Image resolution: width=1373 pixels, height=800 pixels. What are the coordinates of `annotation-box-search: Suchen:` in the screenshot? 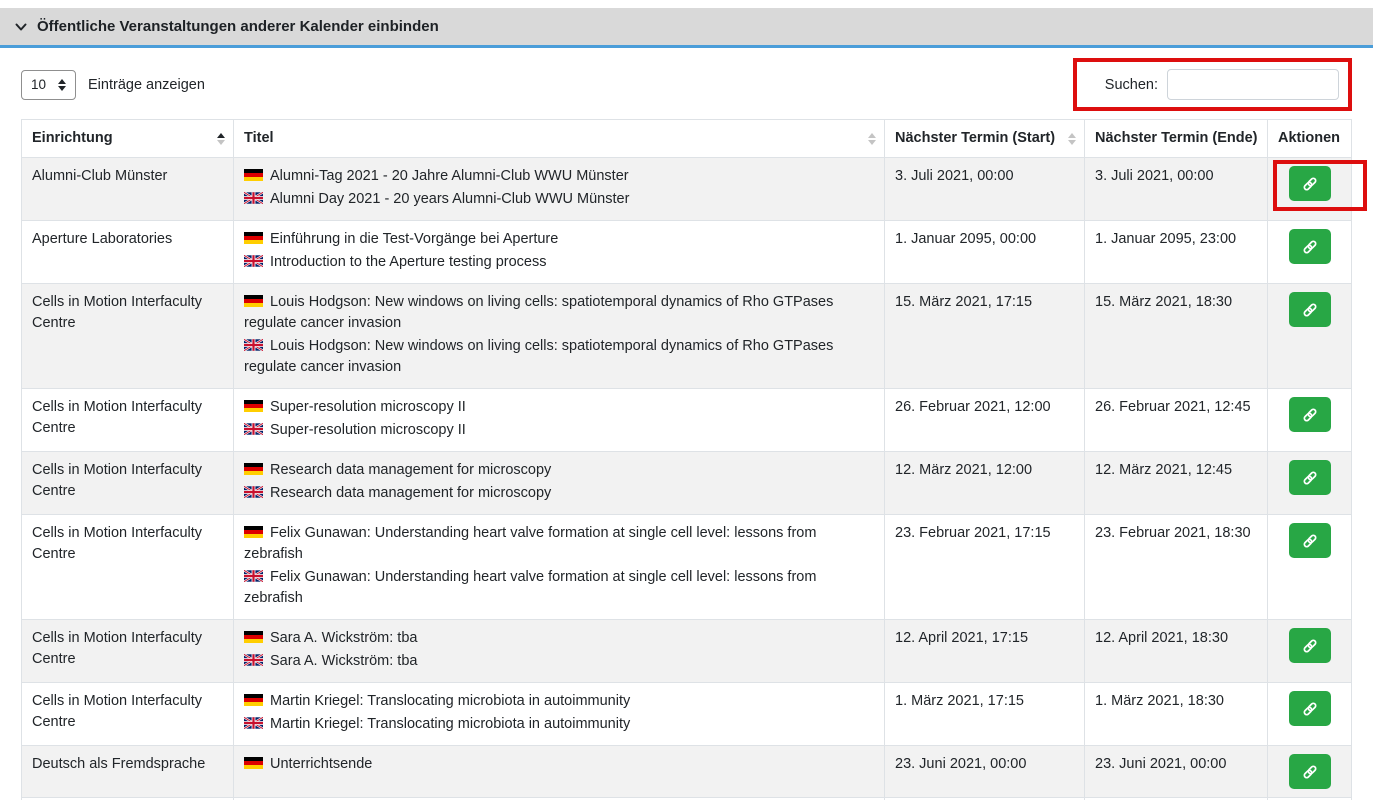 It's located at (1212, 84).